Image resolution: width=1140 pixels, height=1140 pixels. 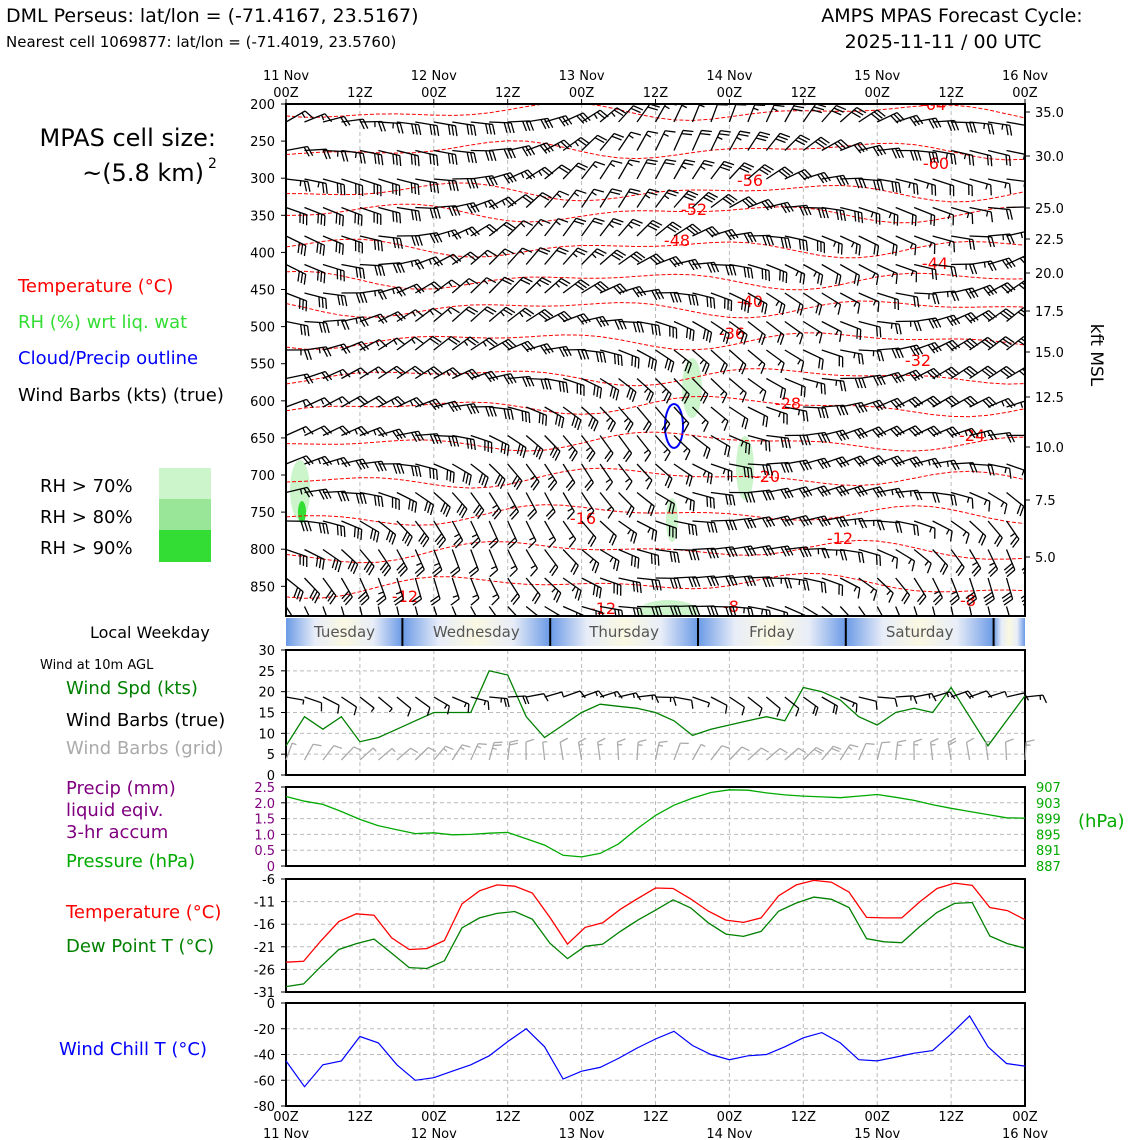 What do you see at coordinates (266, 714) in the screenshot?
I see `panel-ytick: 15` at bounding box center [266, 714].